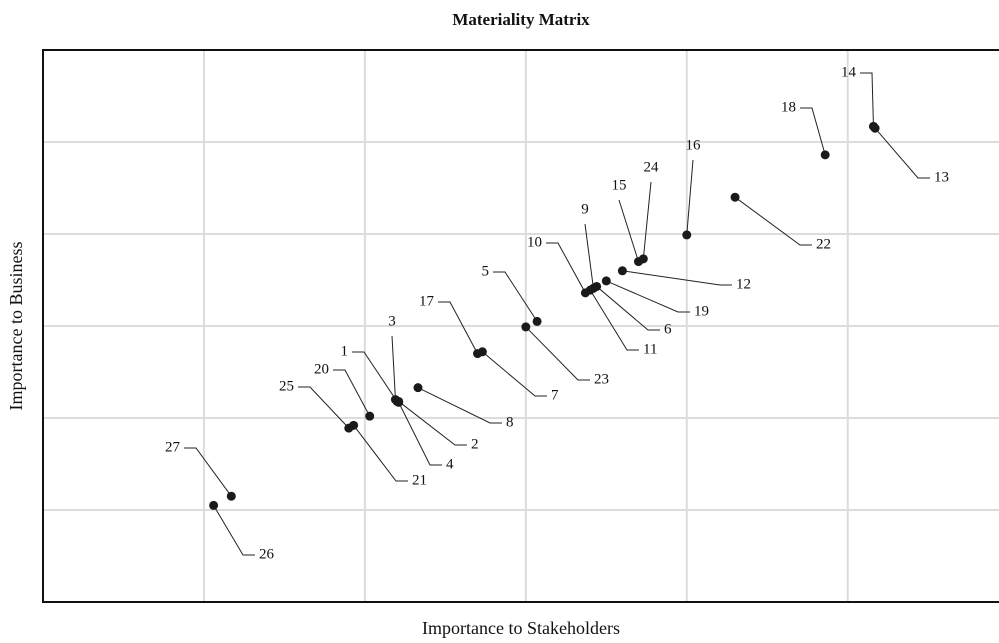 The height and width of the screenshot is (643, 999). I want to click on point-label: 12, so click(743, 284).